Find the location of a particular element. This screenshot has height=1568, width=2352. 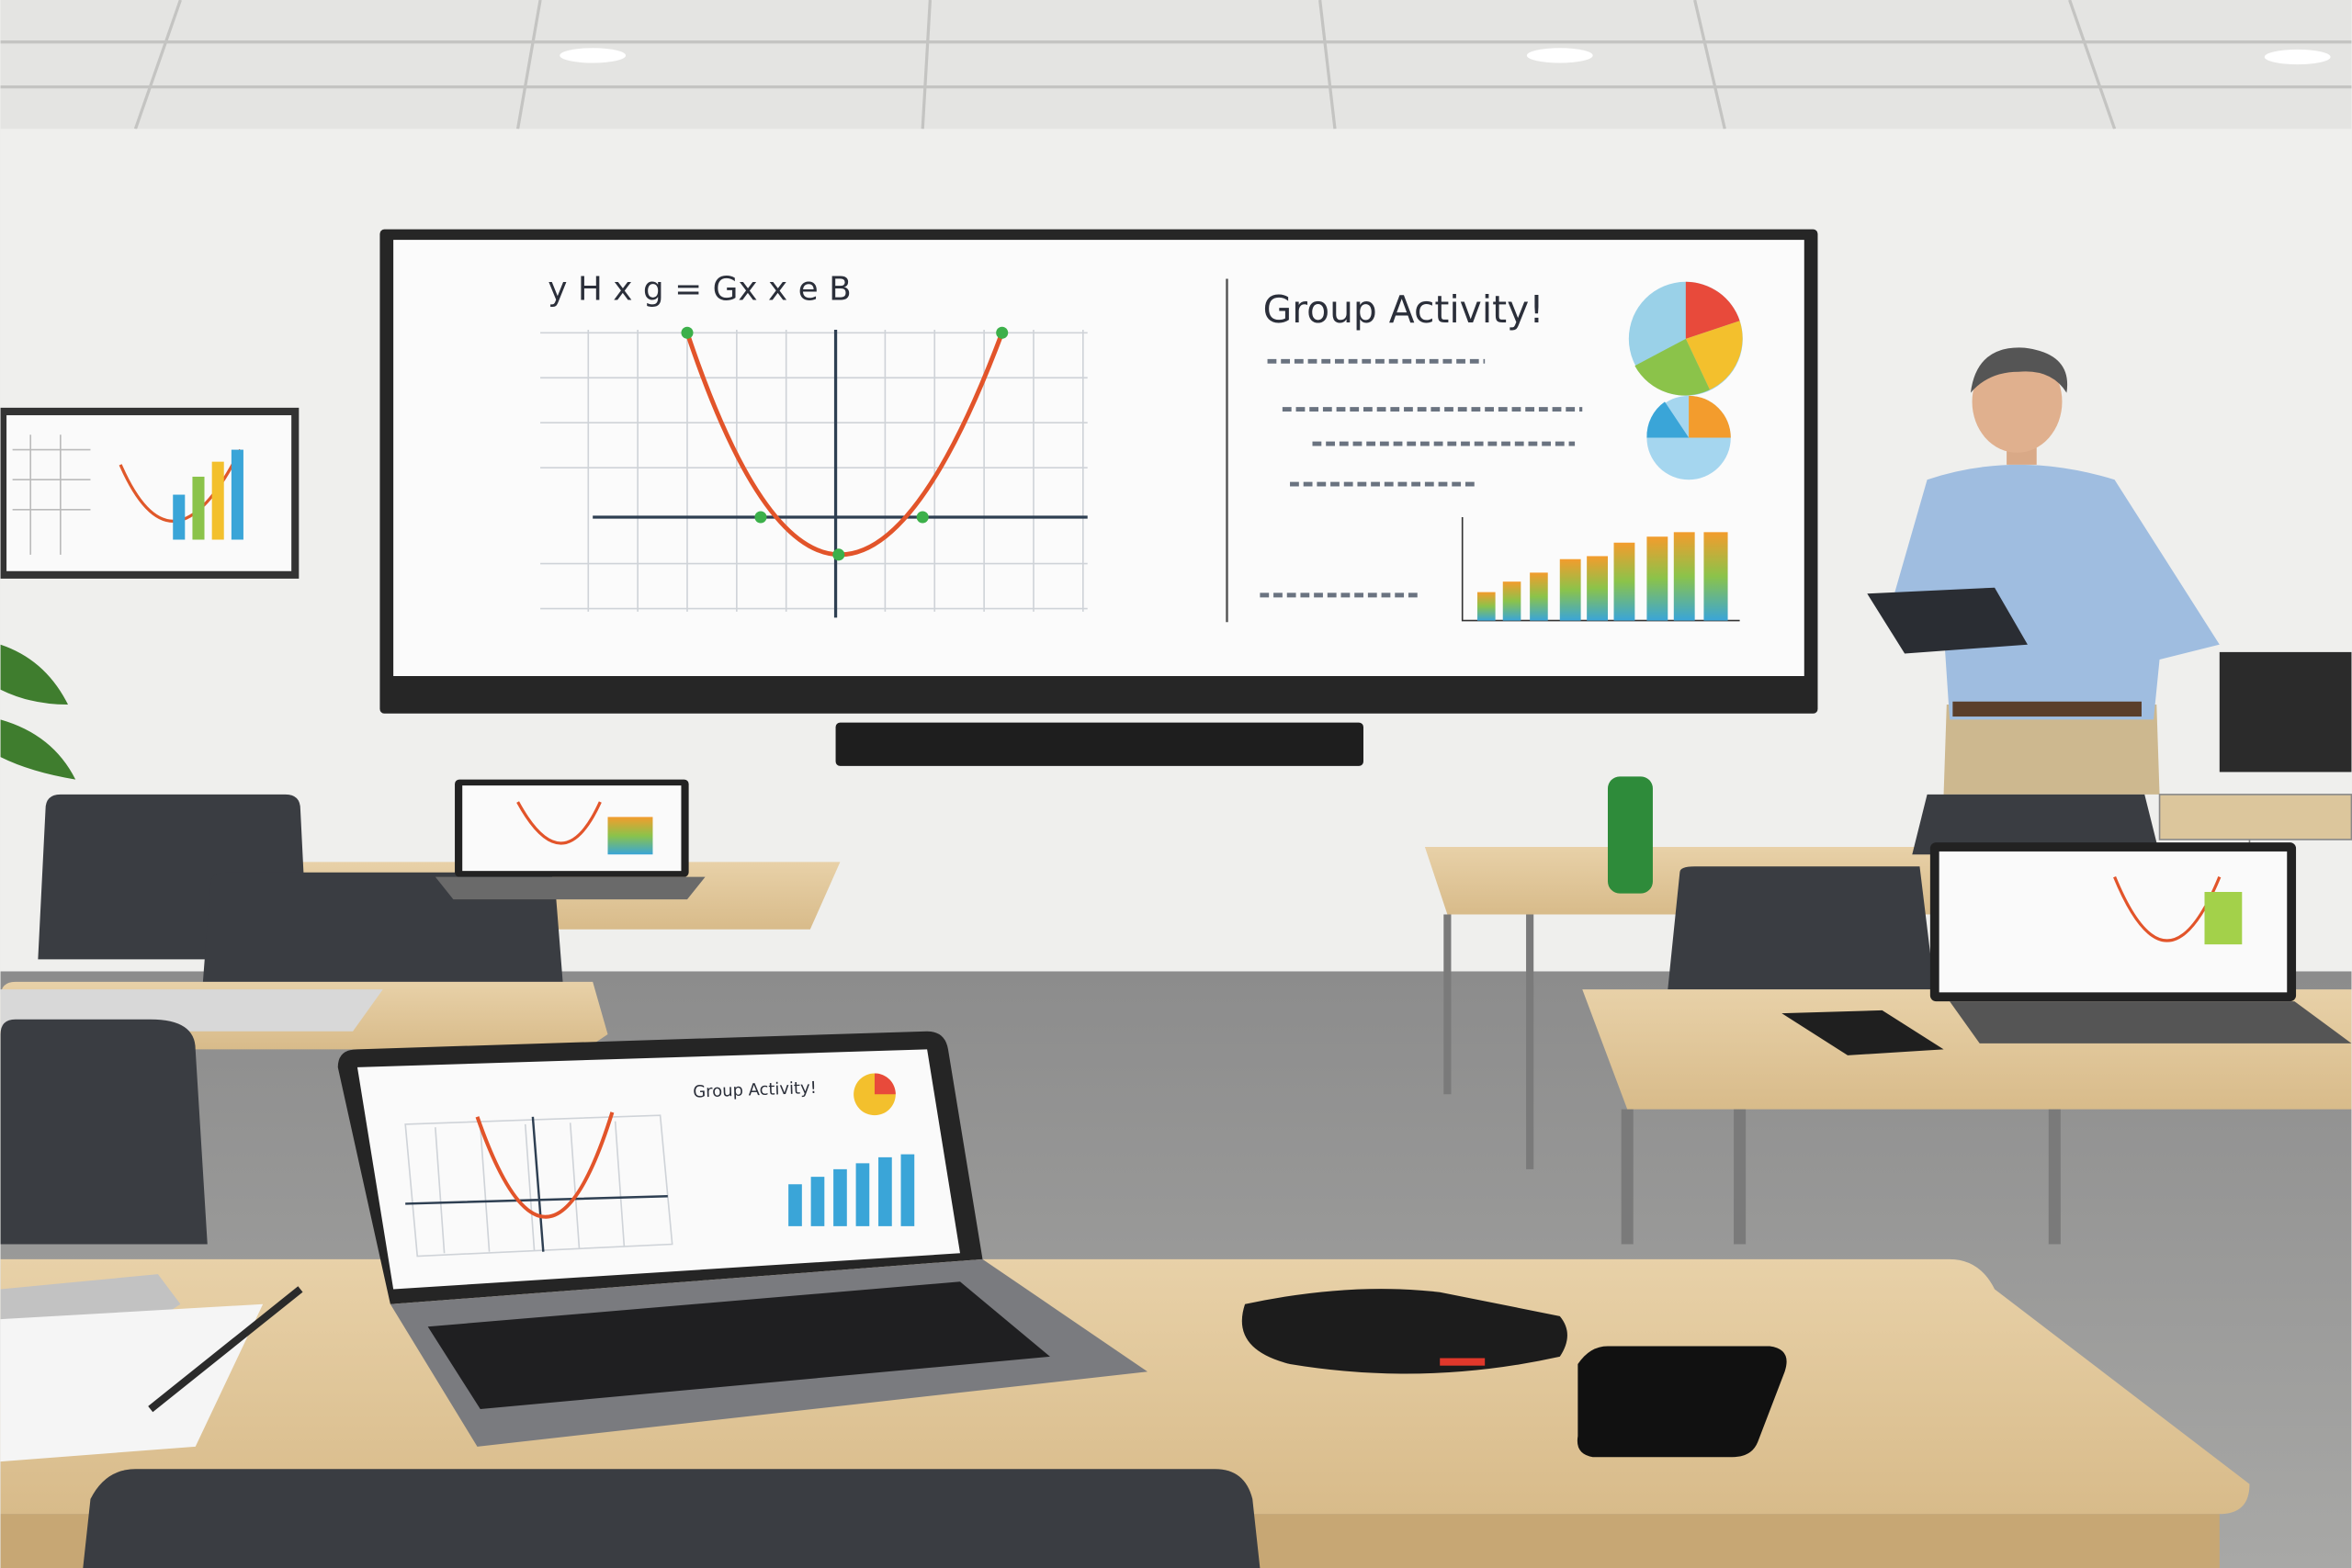

display-screen-part is located at coordinates (1421, 478).